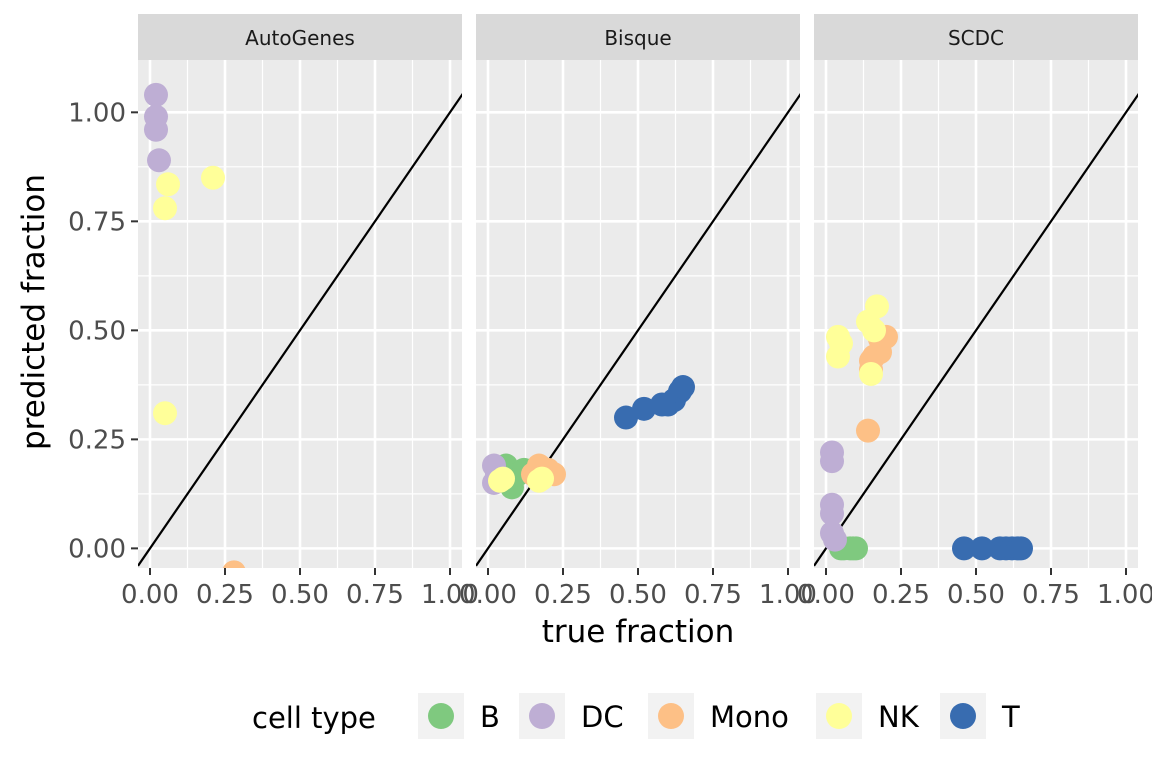 This screenshot has width=1152, height=768. What do you see at coordinates (749, 717) in the screenshot?
I see `legend-label: Mono` at bounding box center [749, 717].